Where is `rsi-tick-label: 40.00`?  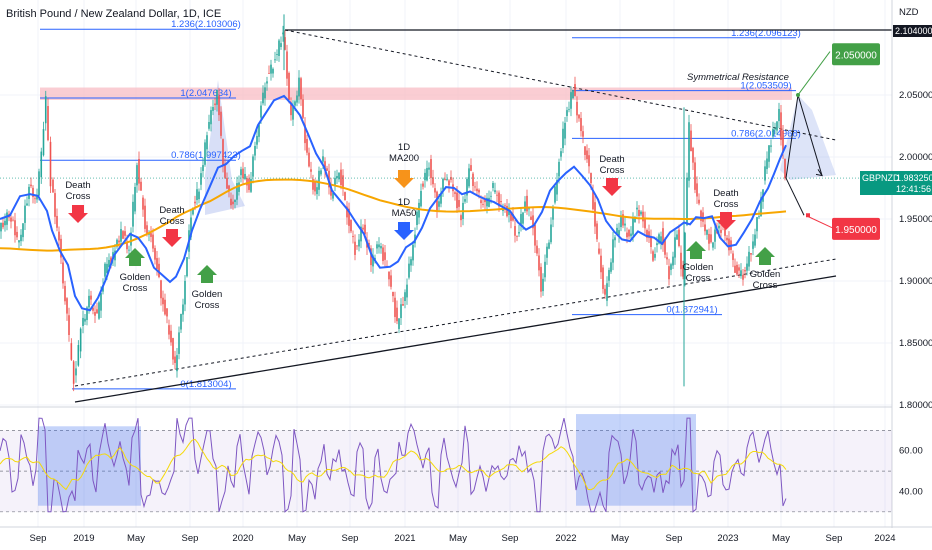 rsi-tick-label: 40.00 is located at coordinates (911, 491).